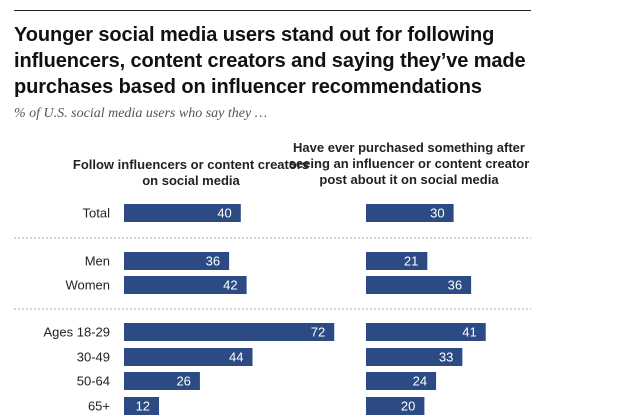  What do you see at coordinates (185, 285) in the screenshot?
I see `bar-follow-women` at bounding box center [185, 285].